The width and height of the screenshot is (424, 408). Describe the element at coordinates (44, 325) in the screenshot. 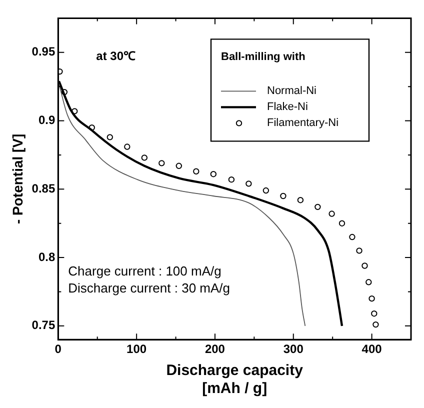

I see `y-tick-label: 0.75` at that location.